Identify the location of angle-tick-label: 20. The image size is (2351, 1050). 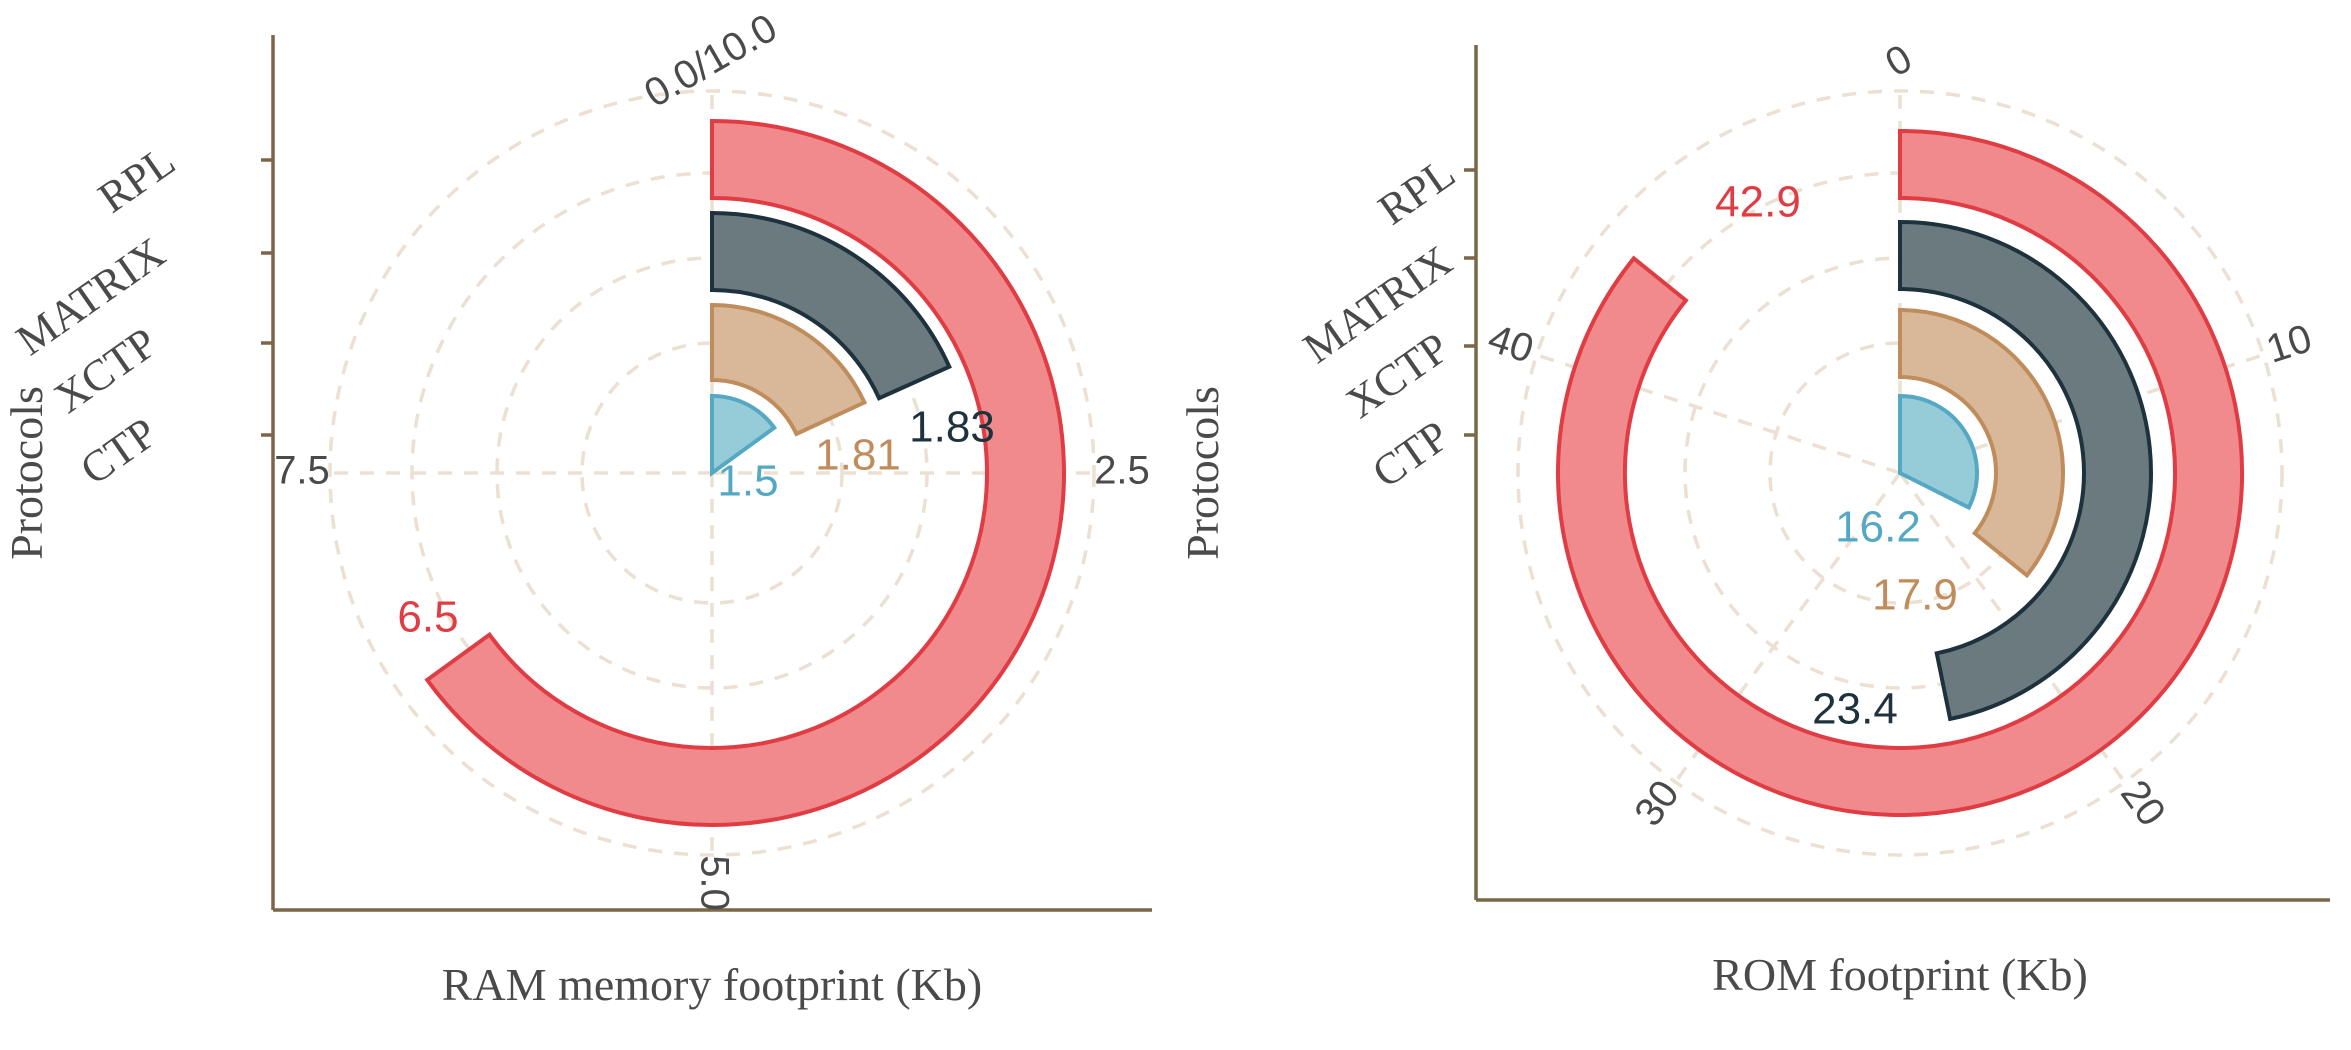
(2143, 803).